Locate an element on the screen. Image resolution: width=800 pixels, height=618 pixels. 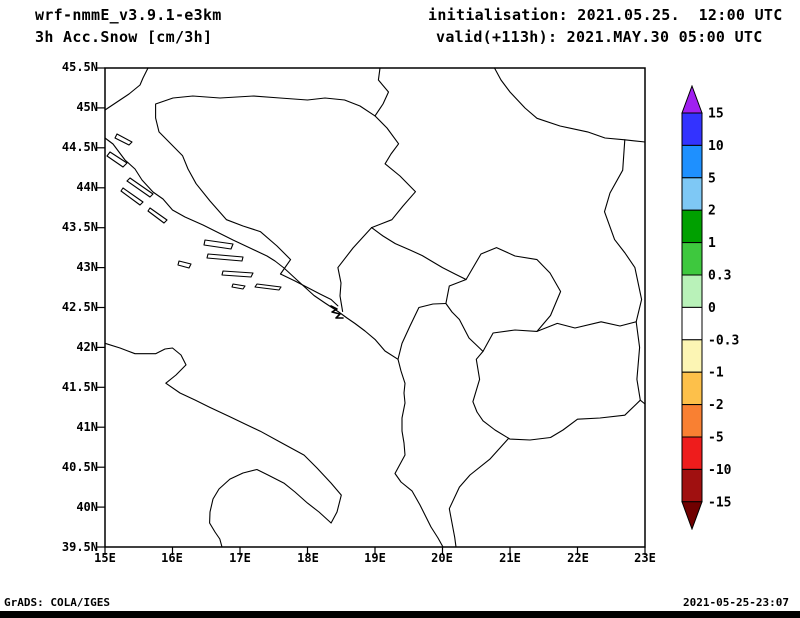
bottom-bar is located at coordinates (400, 614).